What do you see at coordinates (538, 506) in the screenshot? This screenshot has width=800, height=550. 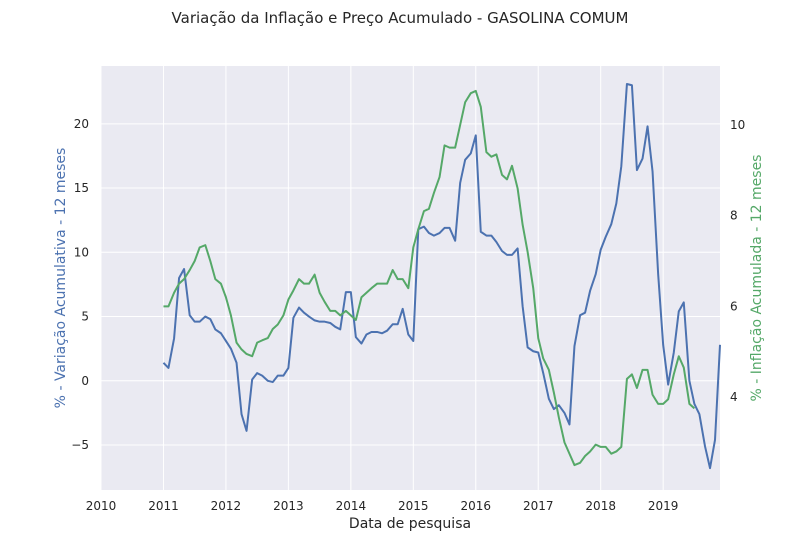 I see `x-tick-label: 2017` at bounding box center [538, 506].